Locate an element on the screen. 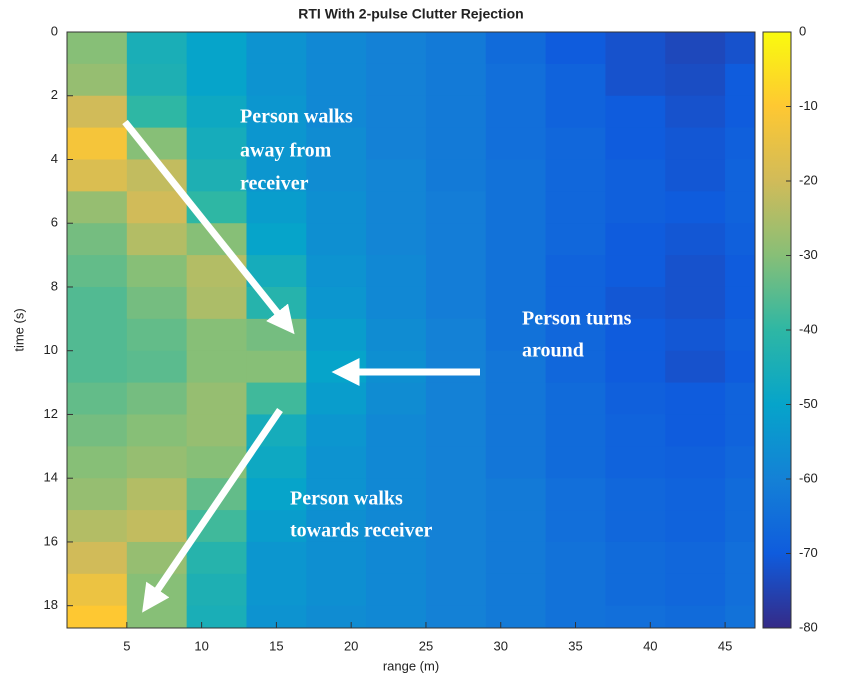  annotation: around is located at coordinates (553, 351).